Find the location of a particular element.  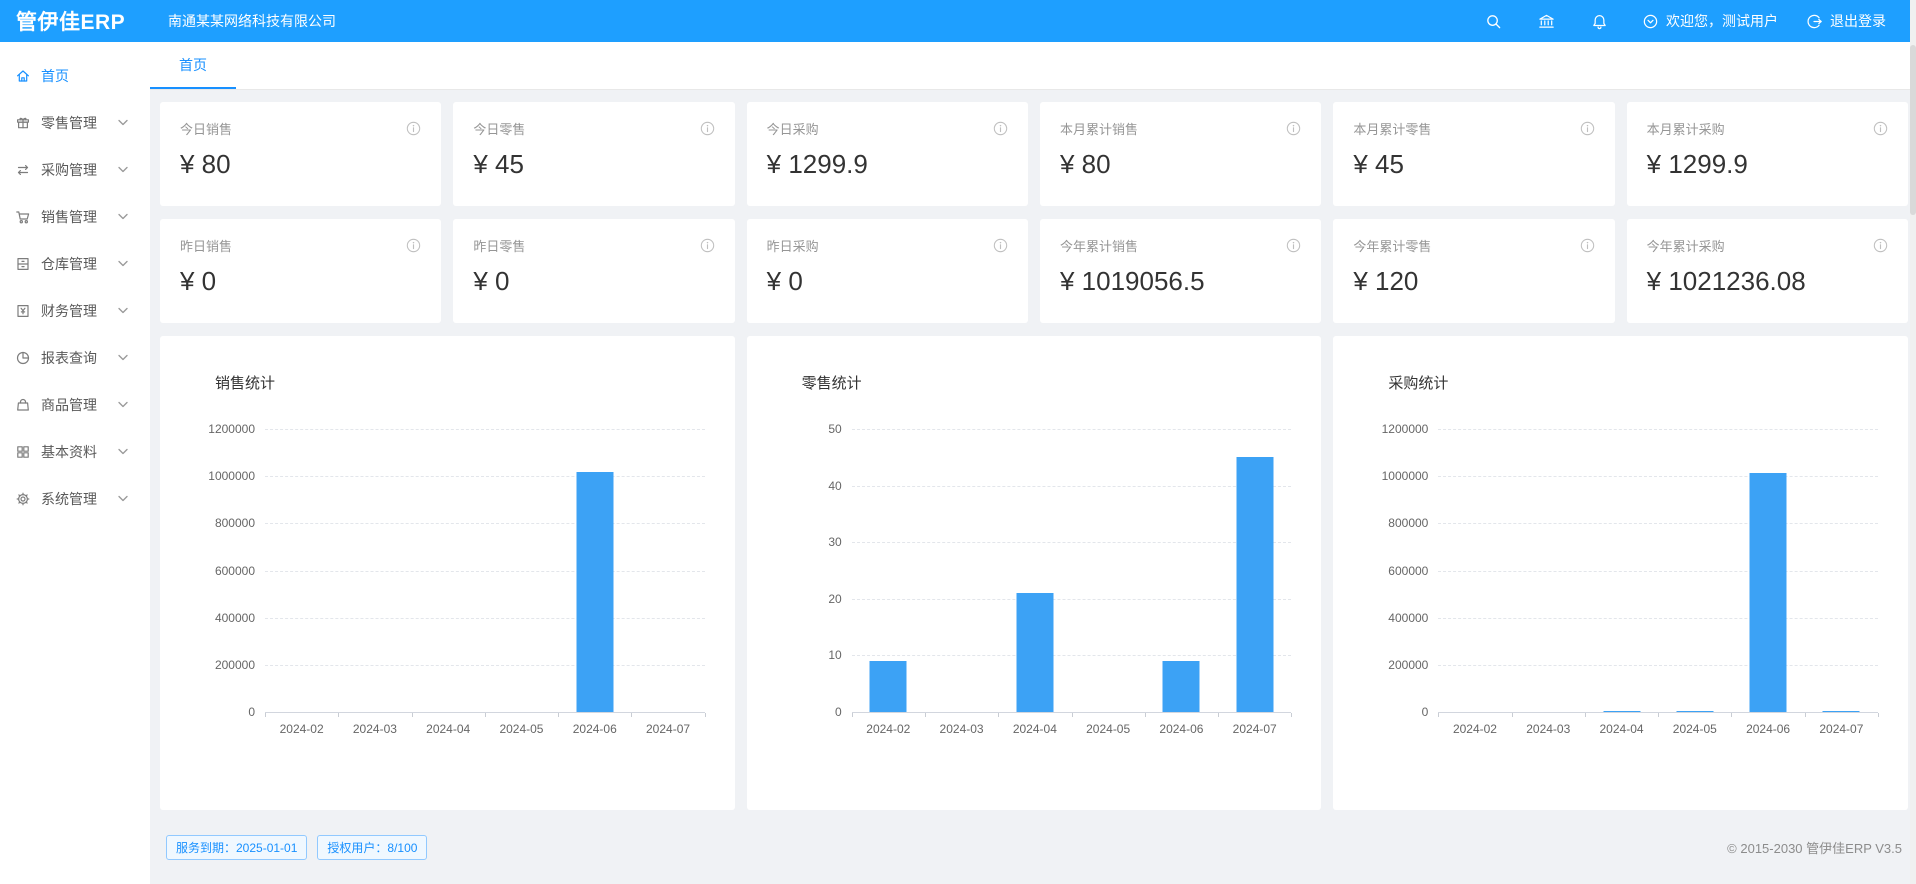

sidebar-item-basic: 基本资料 is located at coordinates (75, 451).